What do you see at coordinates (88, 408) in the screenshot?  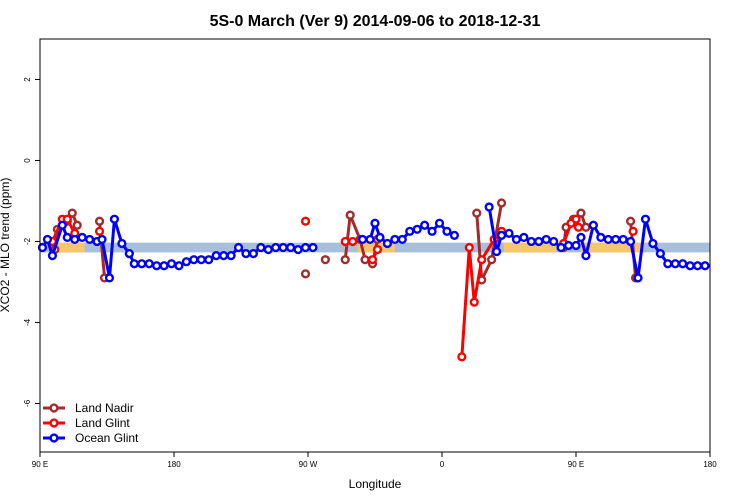 I see `legend-item: Land Nadir` at bounding box center [88, 408].